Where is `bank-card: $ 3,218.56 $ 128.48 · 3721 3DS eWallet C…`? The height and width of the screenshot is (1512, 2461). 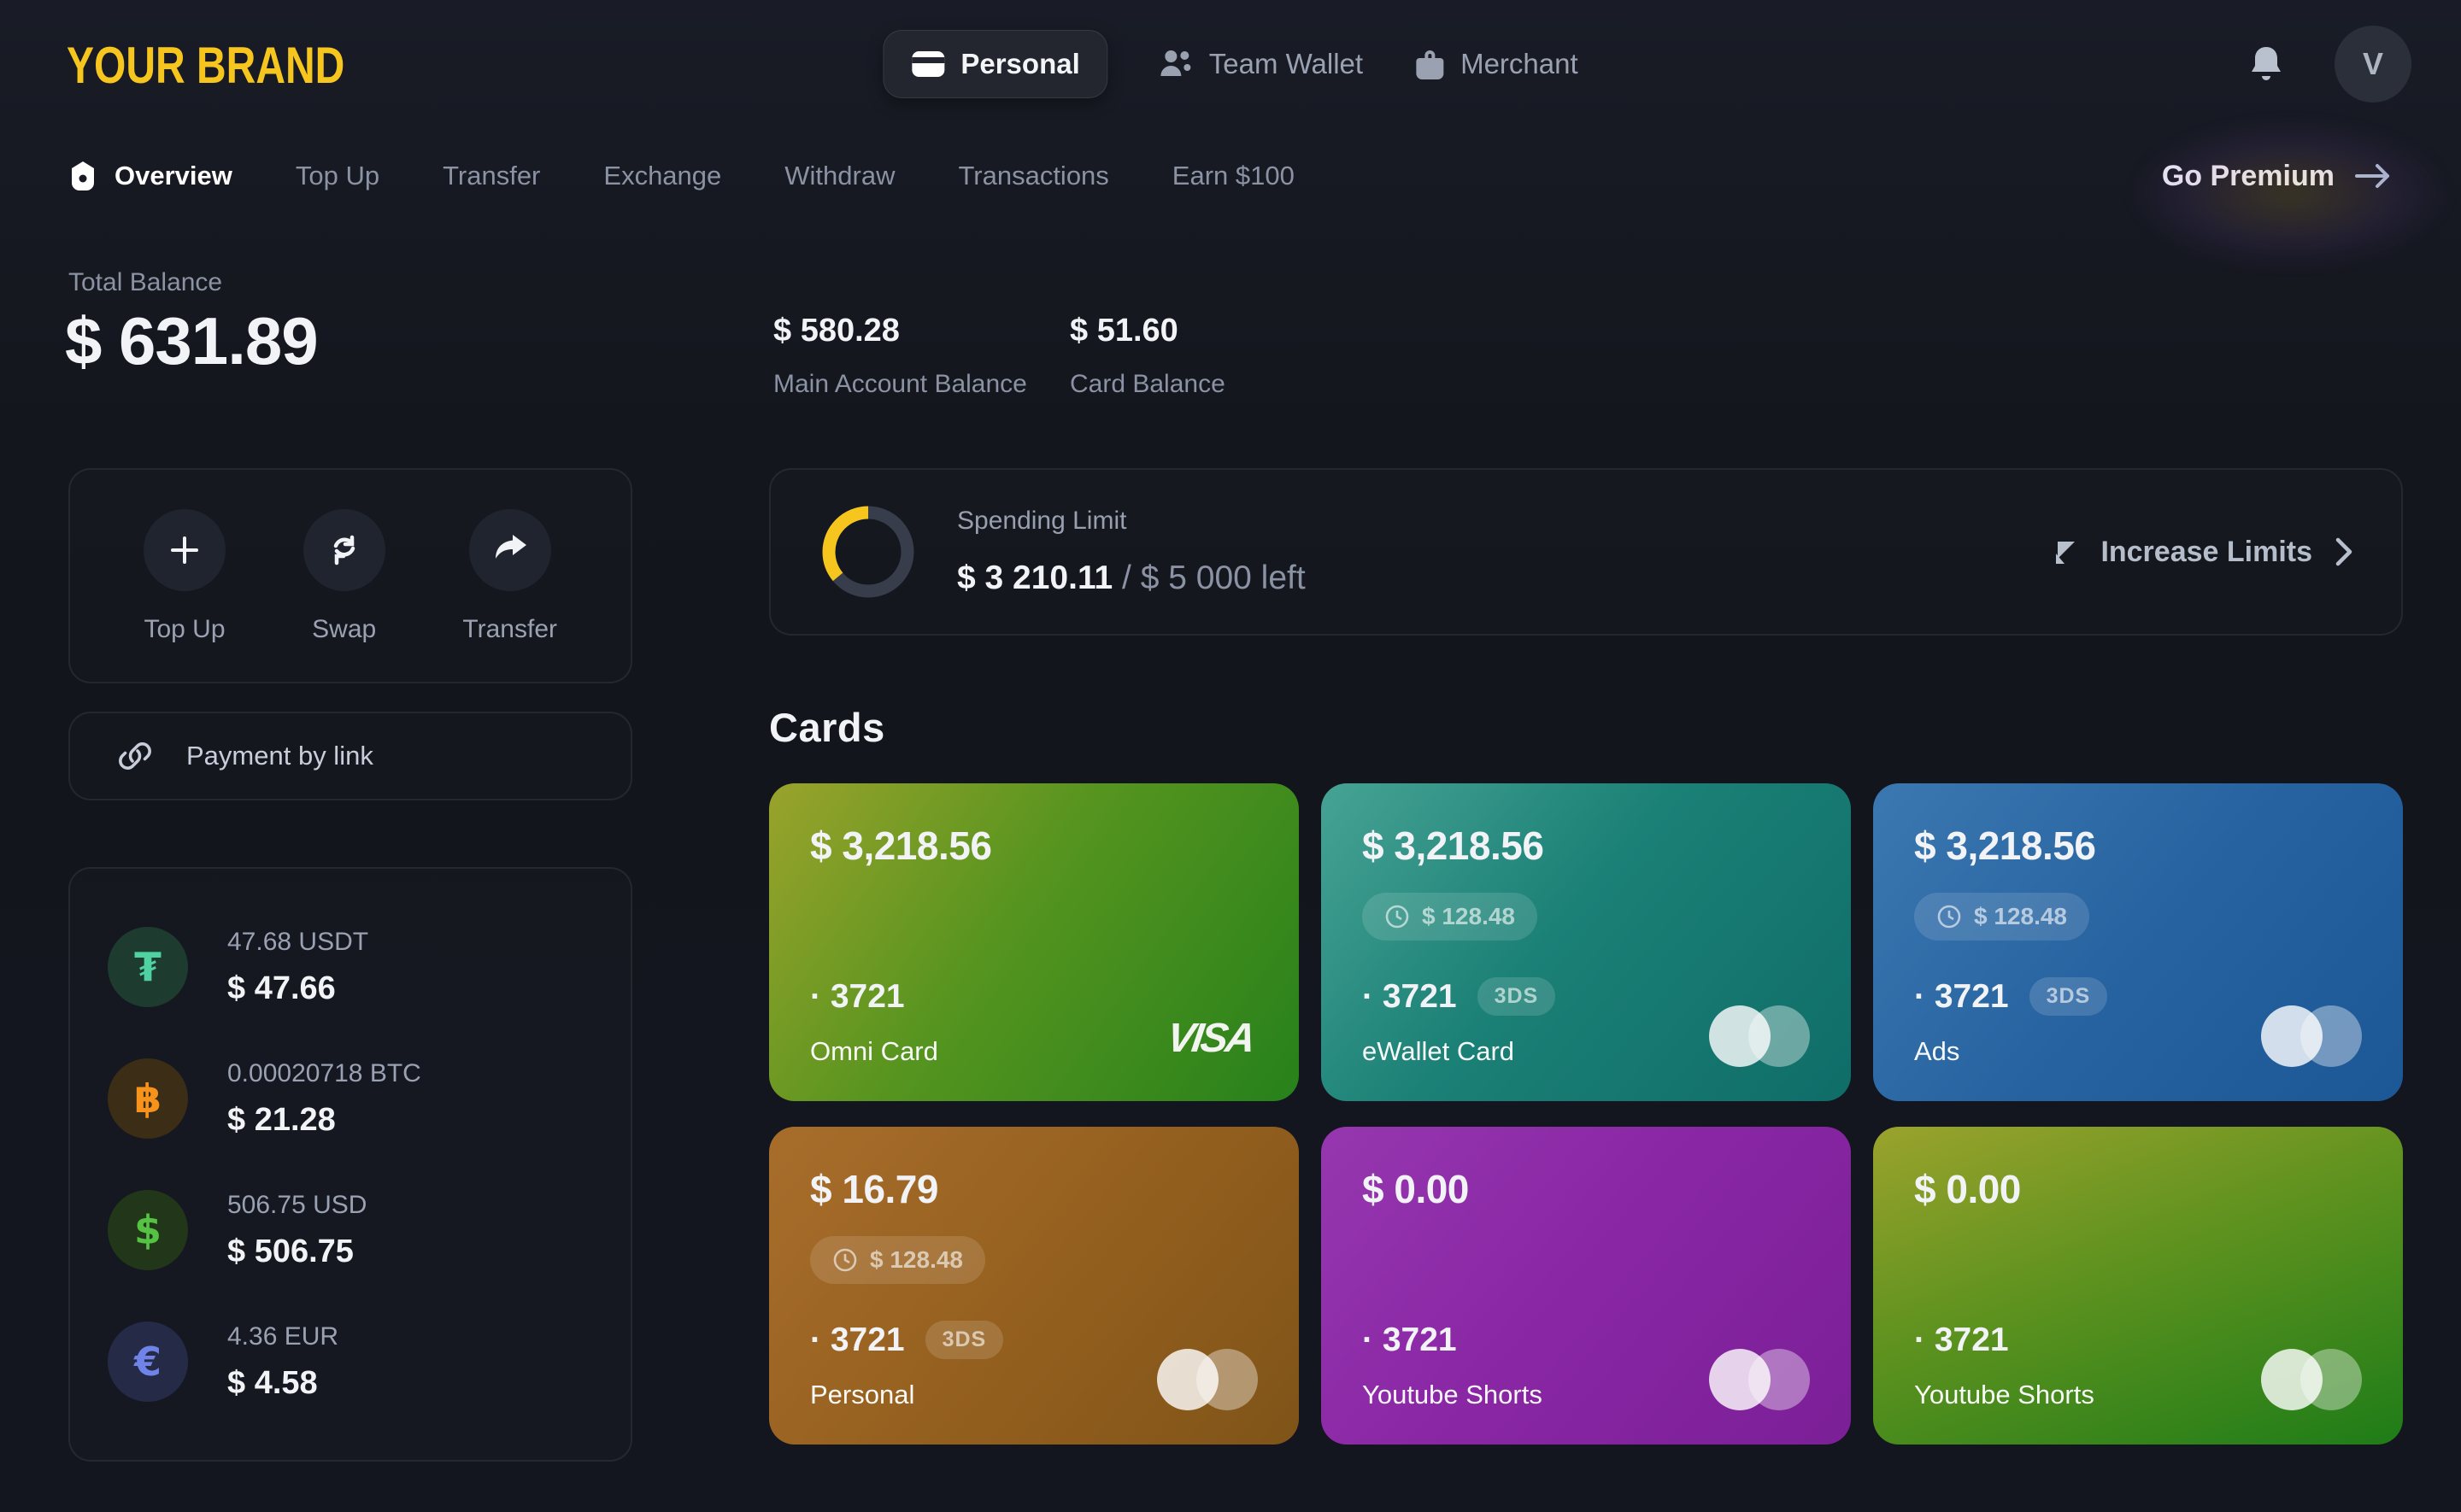 bank-card: $ 3,218.56 $ 128.48 · 3721 3DS eWallet C… is located at coordinates (1586, 942).